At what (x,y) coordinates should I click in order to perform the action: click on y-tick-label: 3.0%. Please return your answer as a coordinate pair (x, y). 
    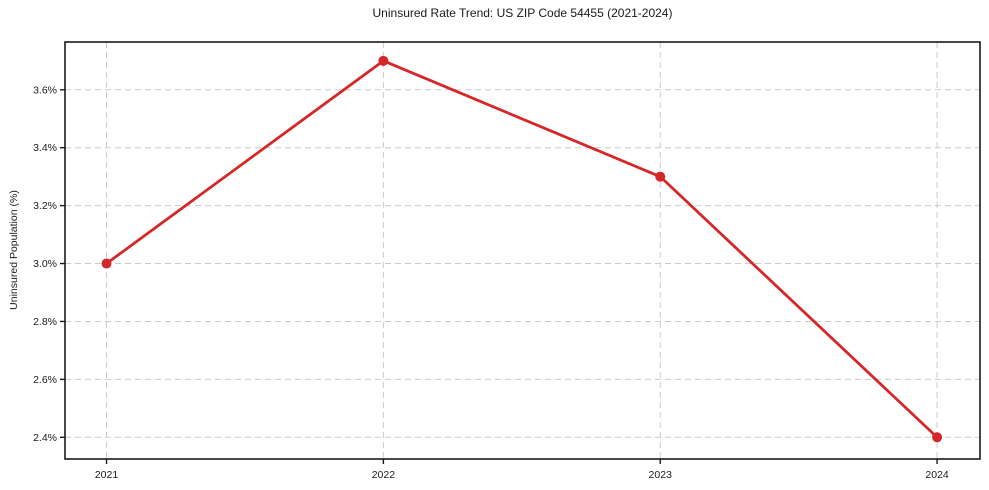
    Looking at the image, I should click on (45, 264).